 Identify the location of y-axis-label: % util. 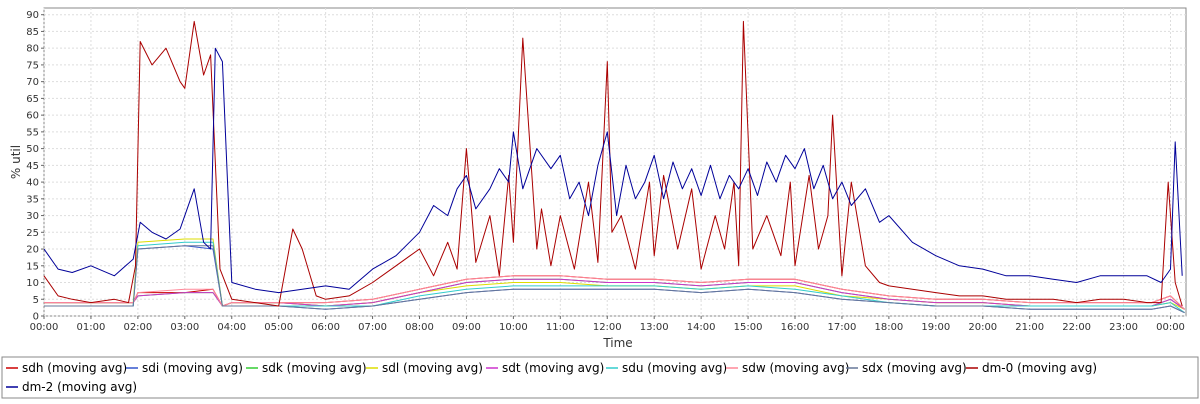
(16, 162).